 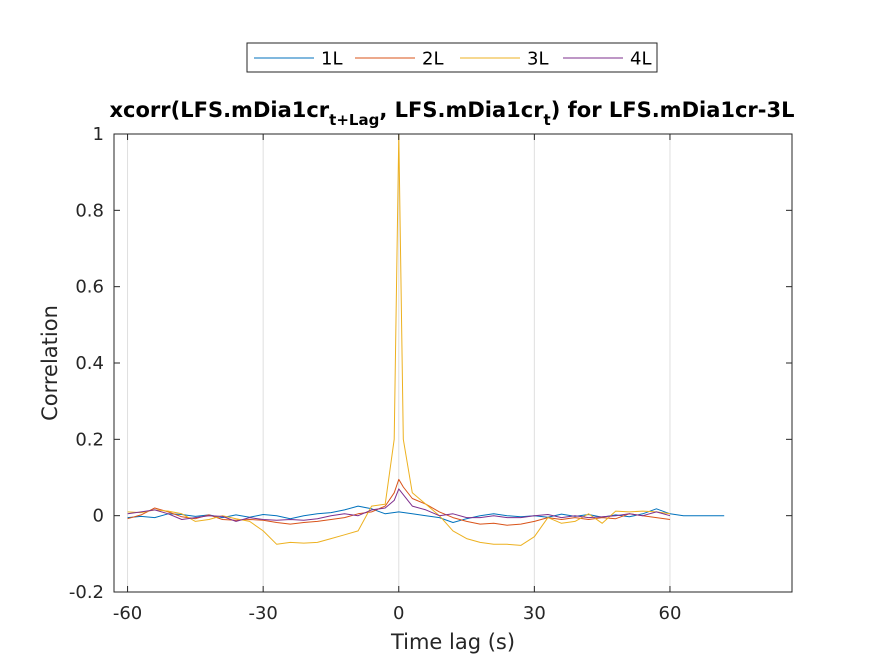 I want to click on legend: 1L 2L 3L 4L, so click(x=452, y=57).